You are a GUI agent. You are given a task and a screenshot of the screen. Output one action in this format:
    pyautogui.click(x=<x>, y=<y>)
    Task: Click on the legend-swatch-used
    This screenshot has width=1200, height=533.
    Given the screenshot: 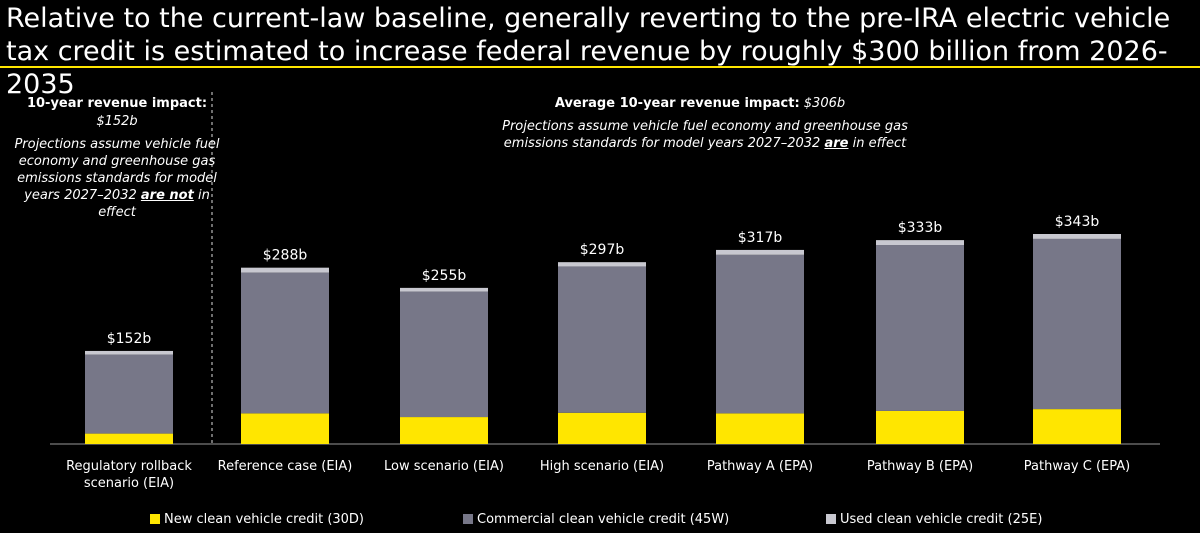 What is the action you would take?
    pyautogui.click(x=831, y=519)
    